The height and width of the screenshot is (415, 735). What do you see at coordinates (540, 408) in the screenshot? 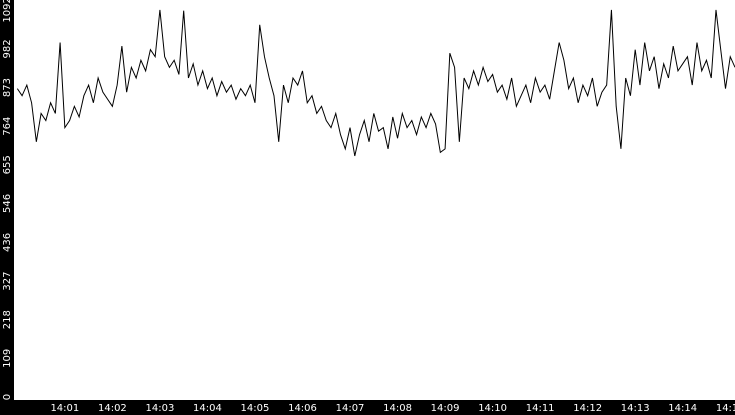
I see `x-tick-label: 14:11` at bounding box center [540, 408].